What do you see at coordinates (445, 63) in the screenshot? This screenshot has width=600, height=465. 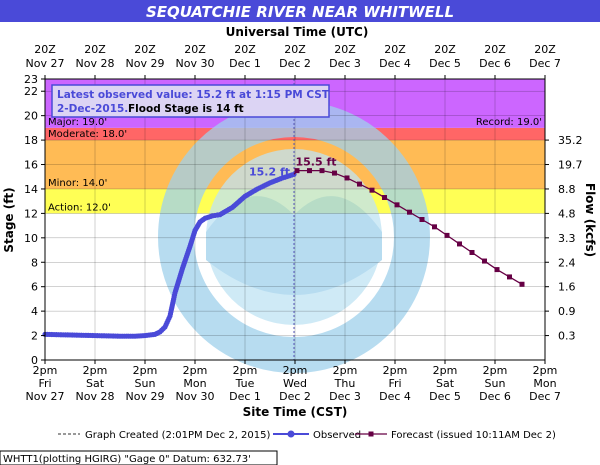 I see `top-tick-label-date: Dec 5` at bounding box center [445, 63].